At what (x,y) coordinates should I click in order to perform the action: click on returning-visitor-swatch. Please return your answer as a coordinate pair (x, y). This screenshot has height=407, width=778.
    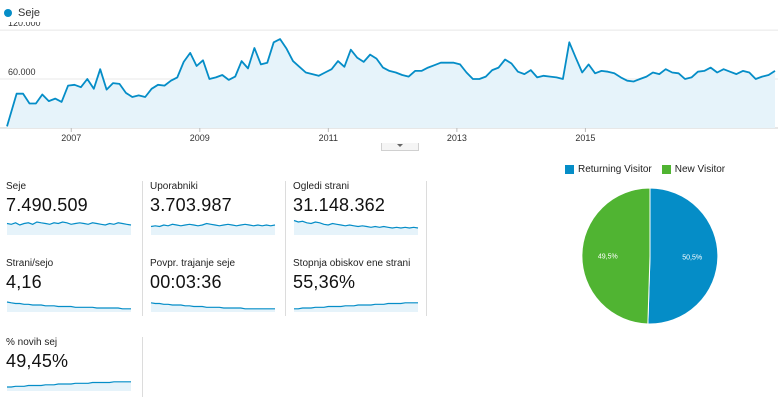
    Looking at the image, I should click on (569, 169).